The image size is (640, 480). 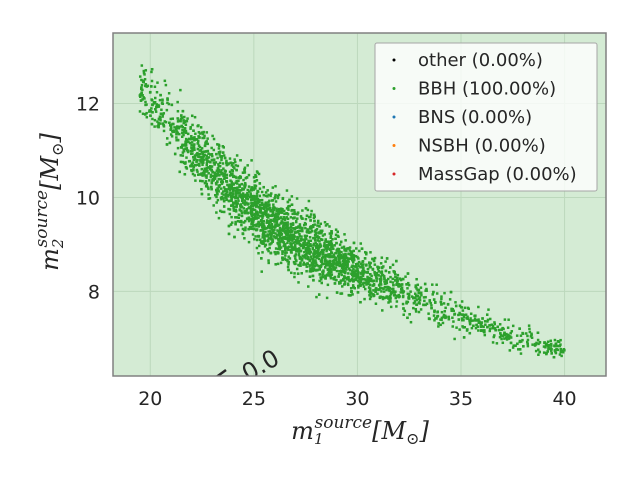 I want to click on legend-marker, so click(x=394, y=145).